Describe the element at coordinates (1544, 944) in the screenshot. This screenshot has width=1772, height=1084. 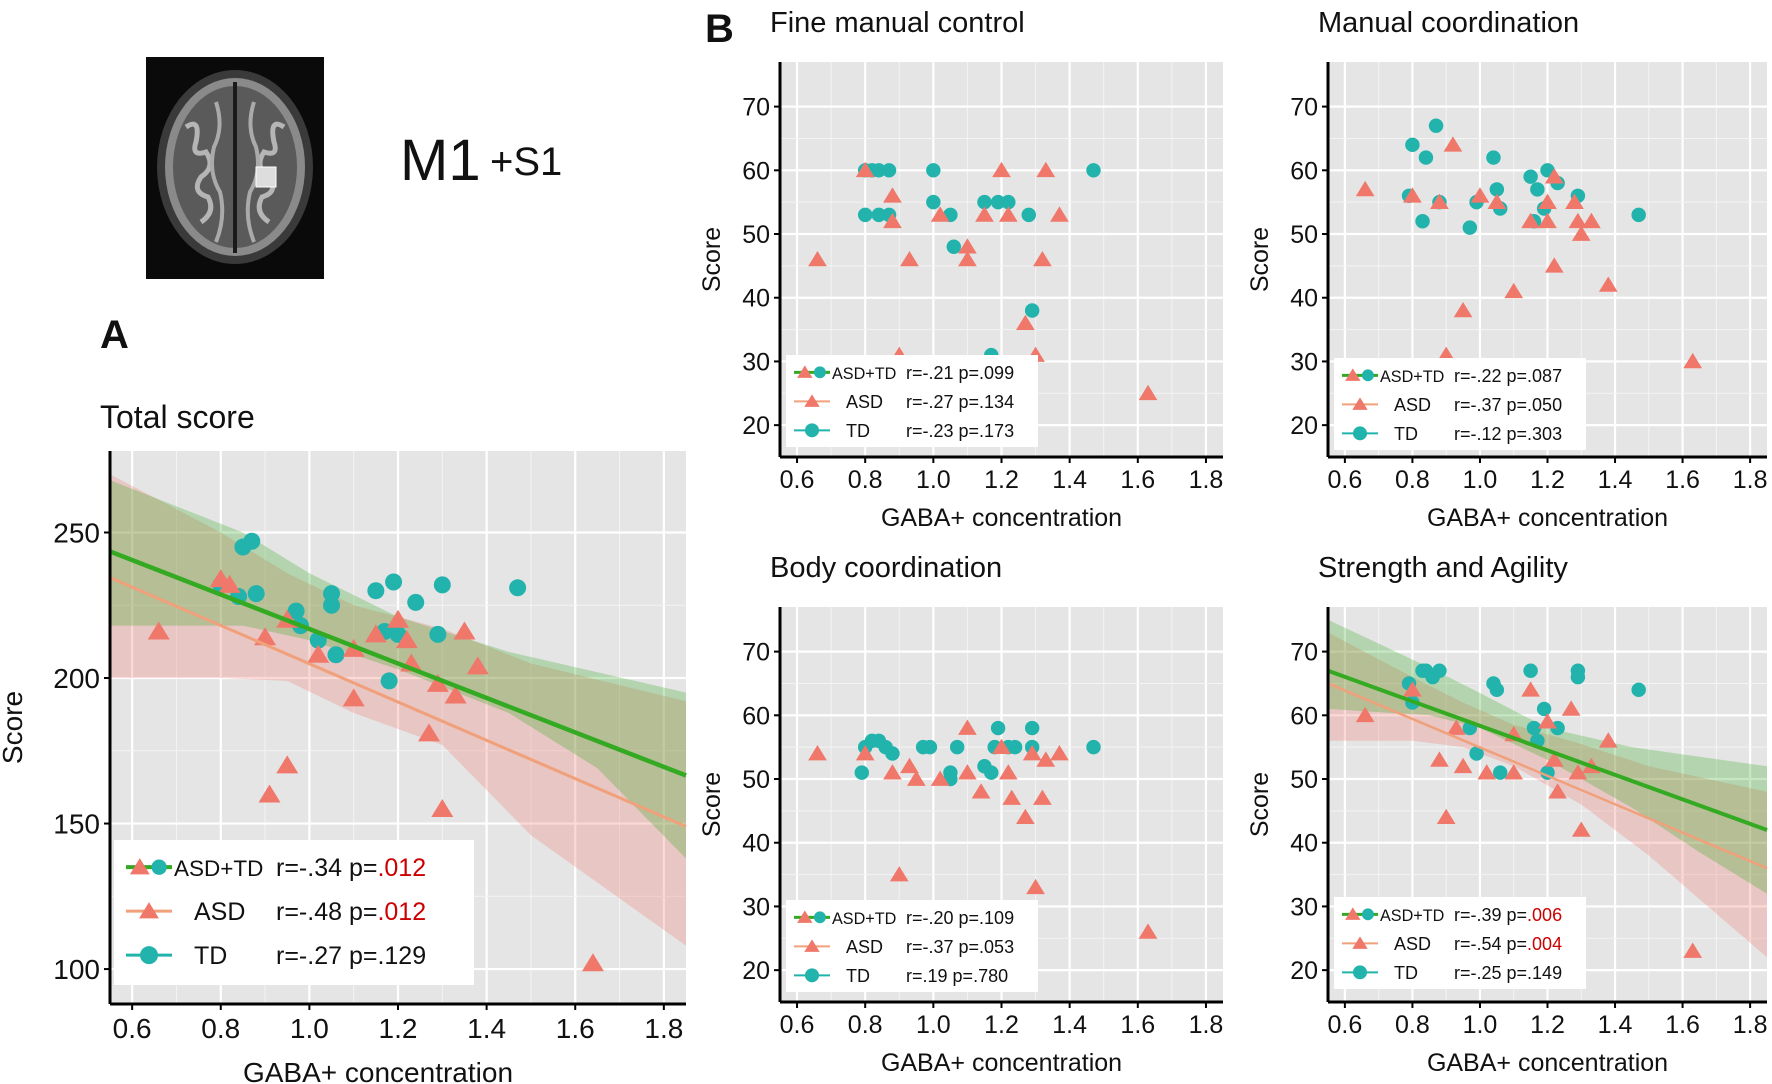
I see `legend-p-value: .004` at that location.